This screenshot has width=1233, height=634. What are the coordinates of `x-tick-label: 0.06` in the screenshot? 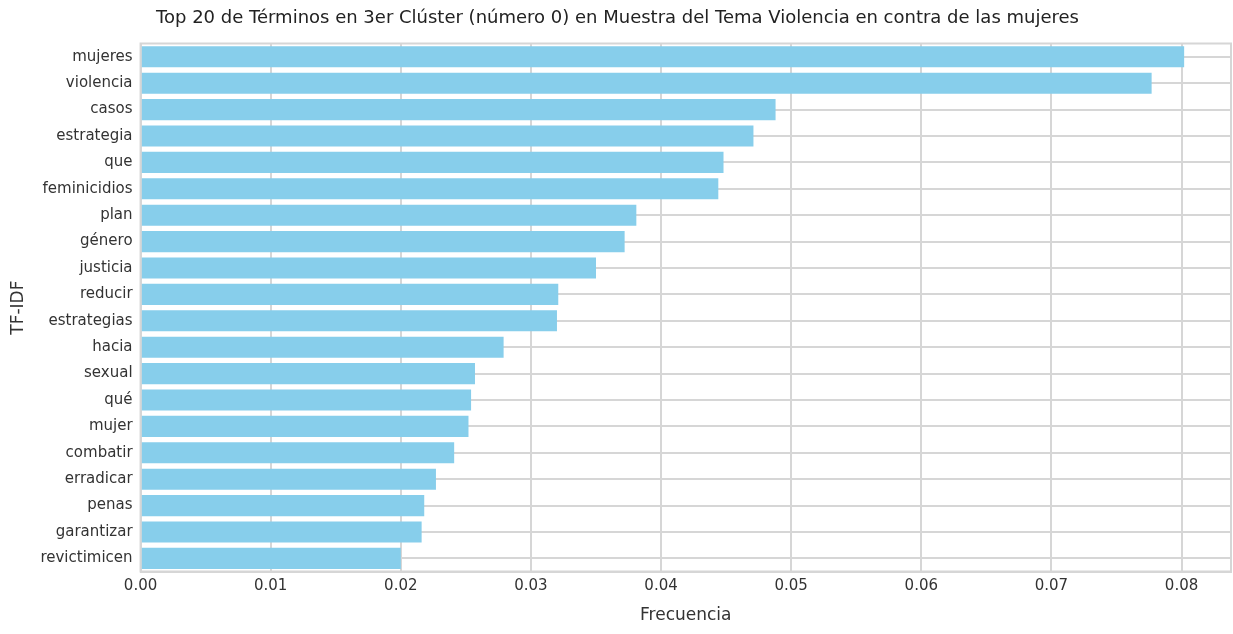 It's located at (921, 585).